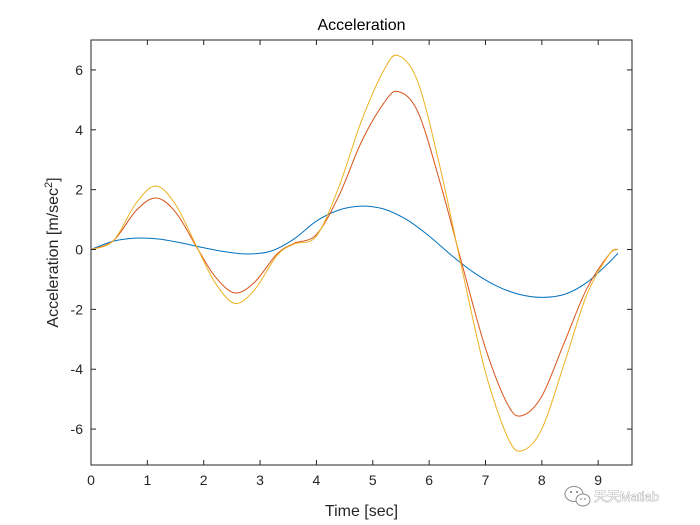  Describe the element at coordinates (53, 179) in the screenshot. I see `y-axis-label-tail: ]` at that location.